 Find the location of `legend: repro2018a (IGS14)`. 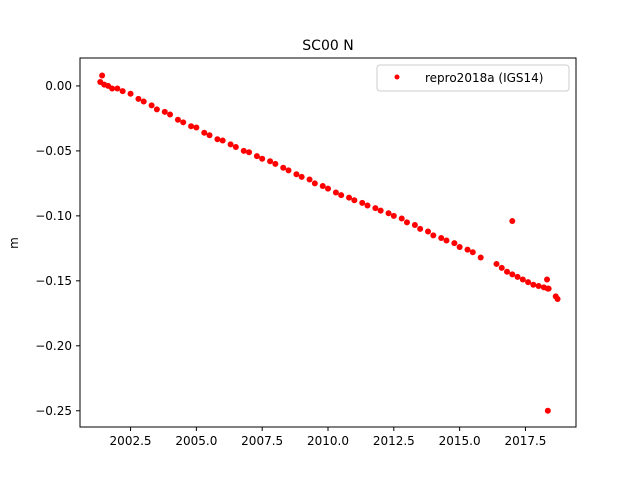

legend: repro2018a (IGS14) is located at coordinates (473, 78).